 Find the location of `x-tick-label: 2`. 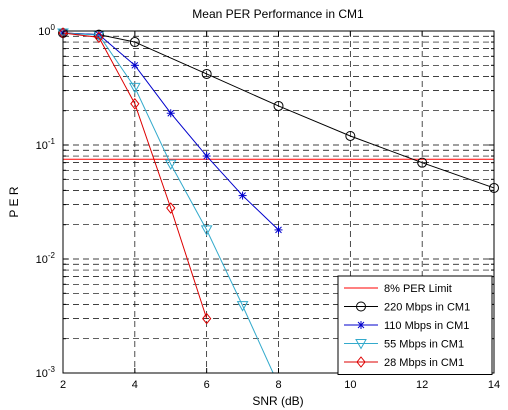

x-tick-label: 2 is located at coordinates (63, 385).